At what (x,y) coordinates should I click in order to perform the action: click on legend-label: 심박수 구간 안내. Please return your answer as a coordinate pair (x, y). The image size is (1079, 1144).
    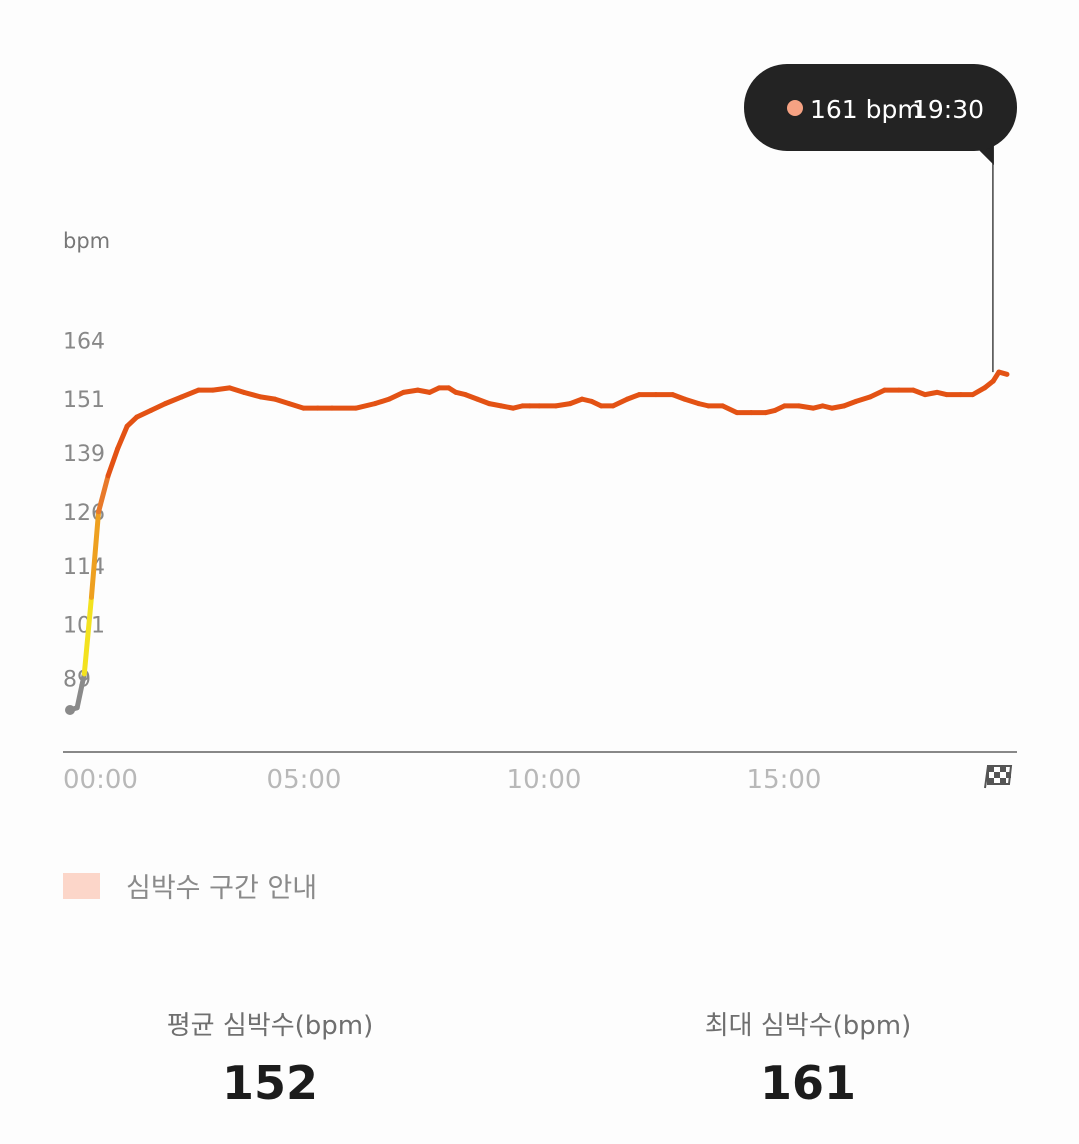
    Looking at the image, I should click on (222, 888).